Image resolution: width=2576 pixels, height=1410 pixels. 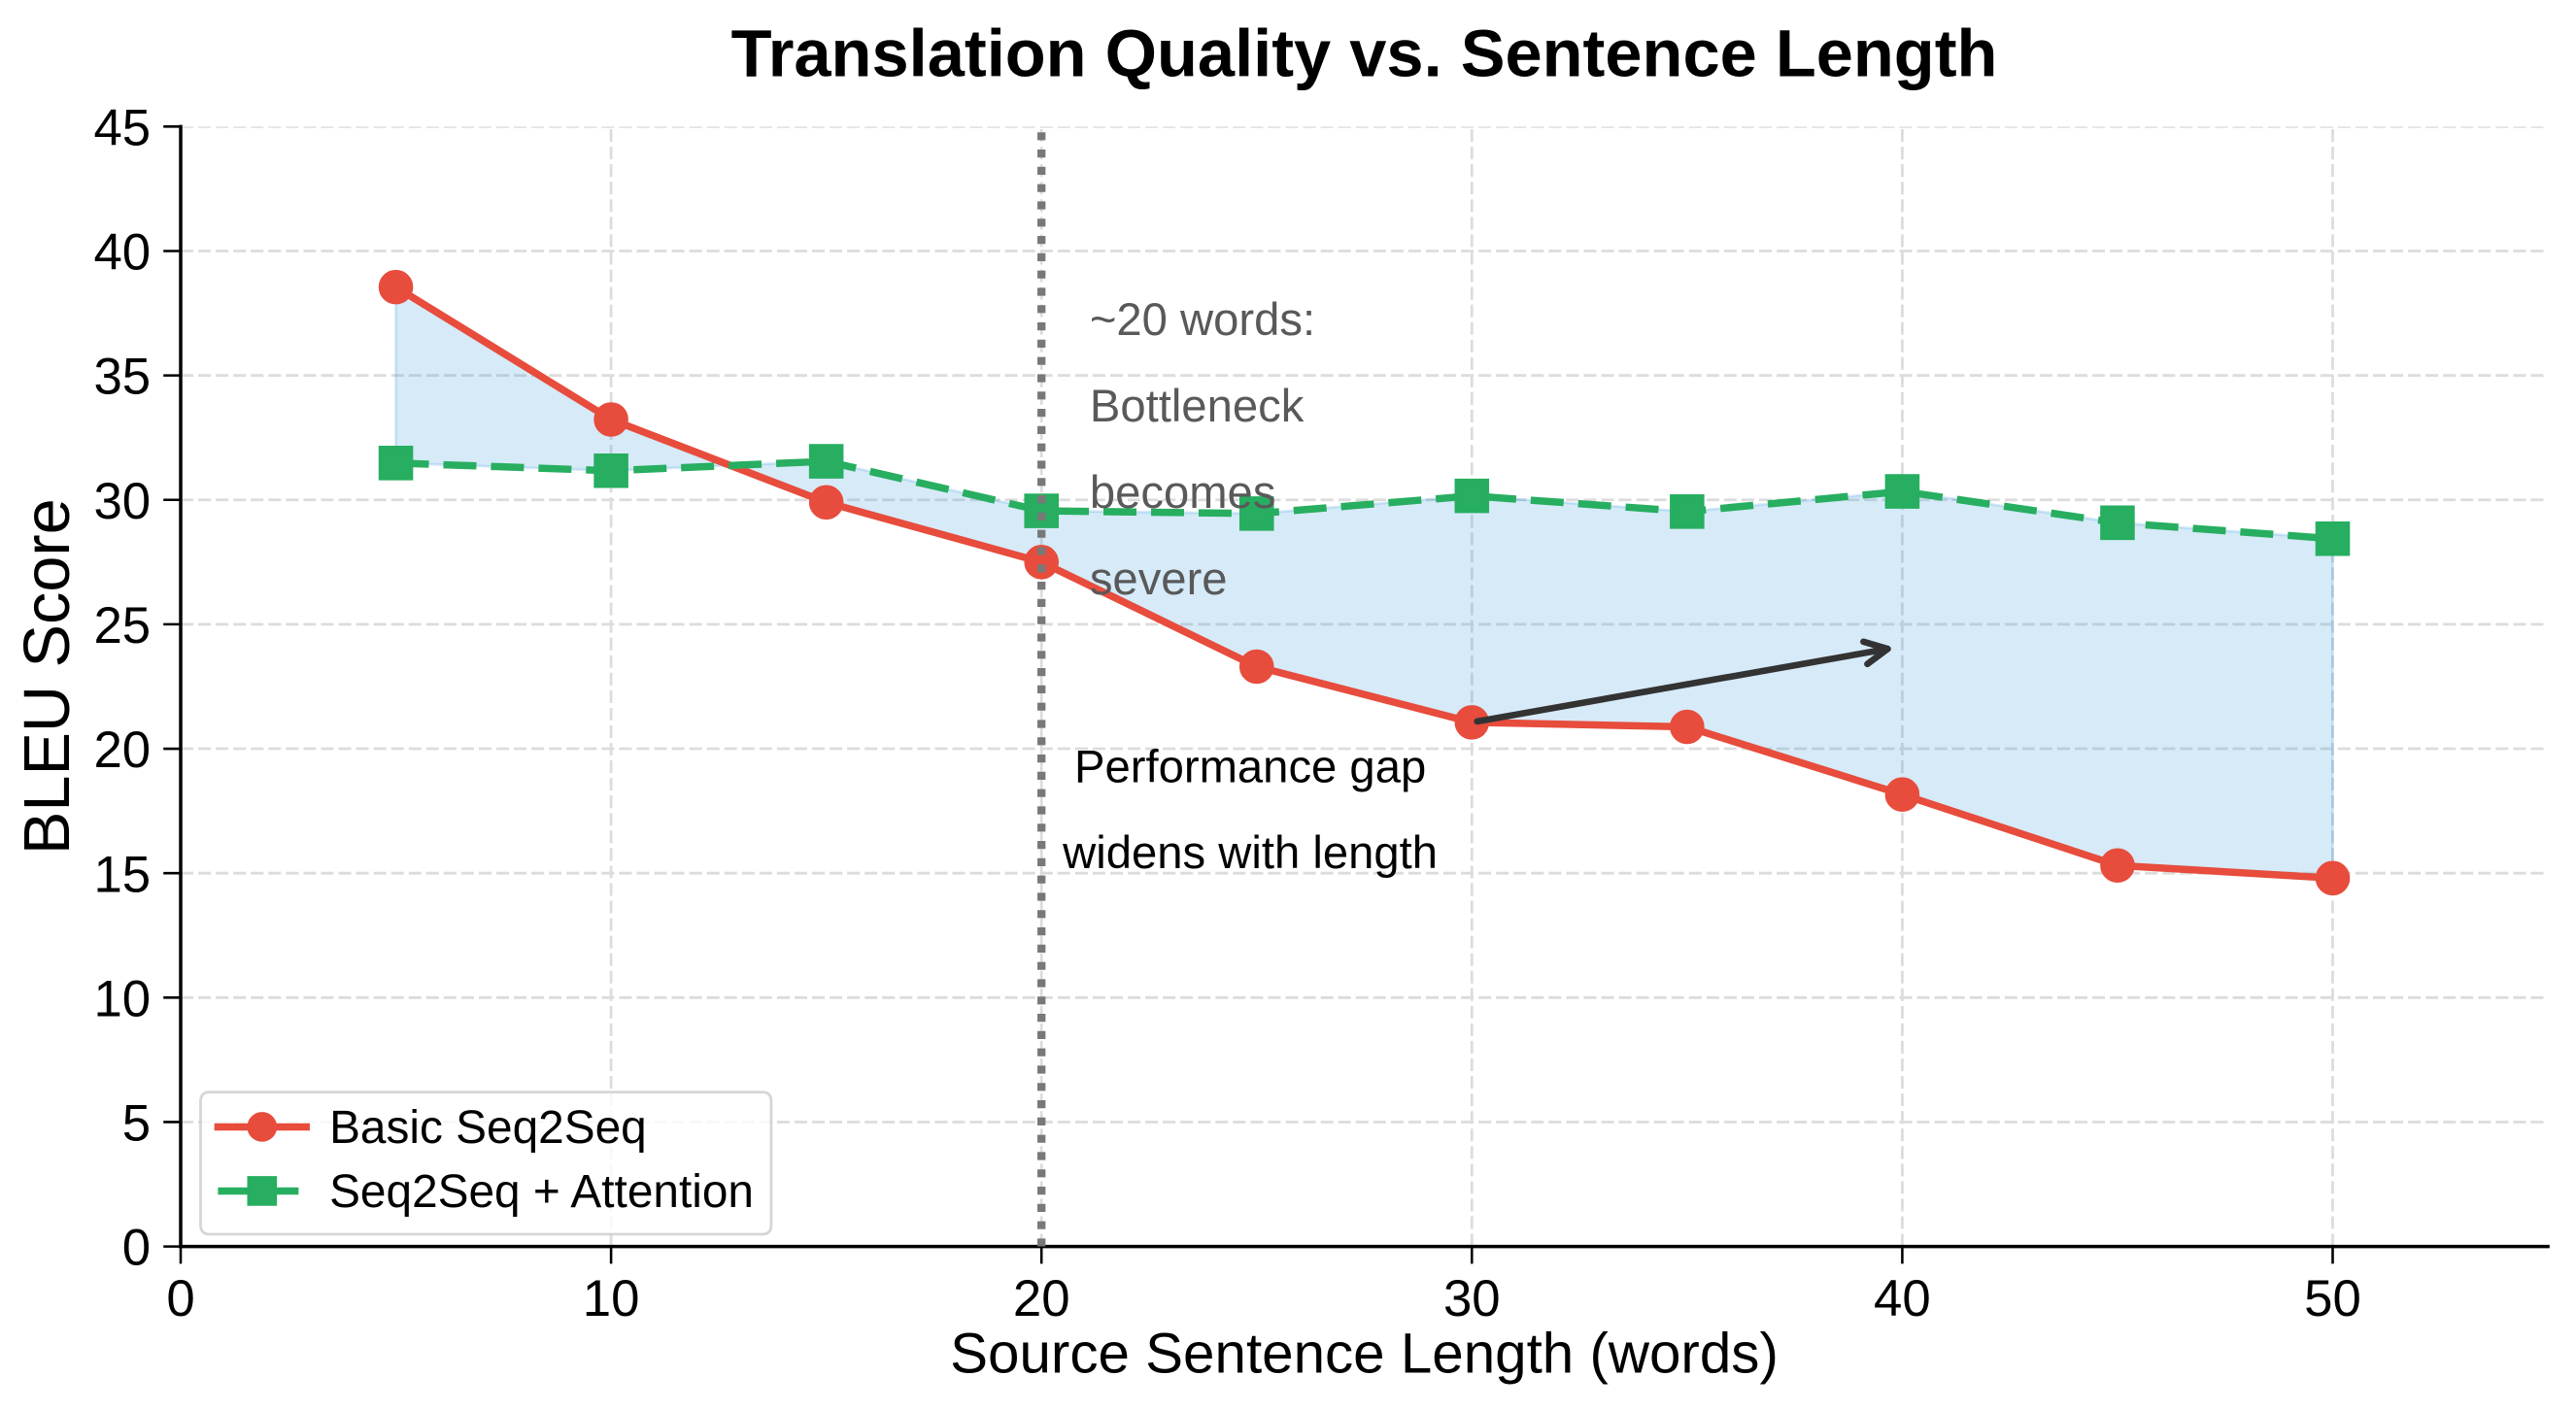 What do you see at coordinates (541, 1192) in the screenshot?
I see `svg-text: Seq2Seq + Attention` at bounding box center [541, 1192].